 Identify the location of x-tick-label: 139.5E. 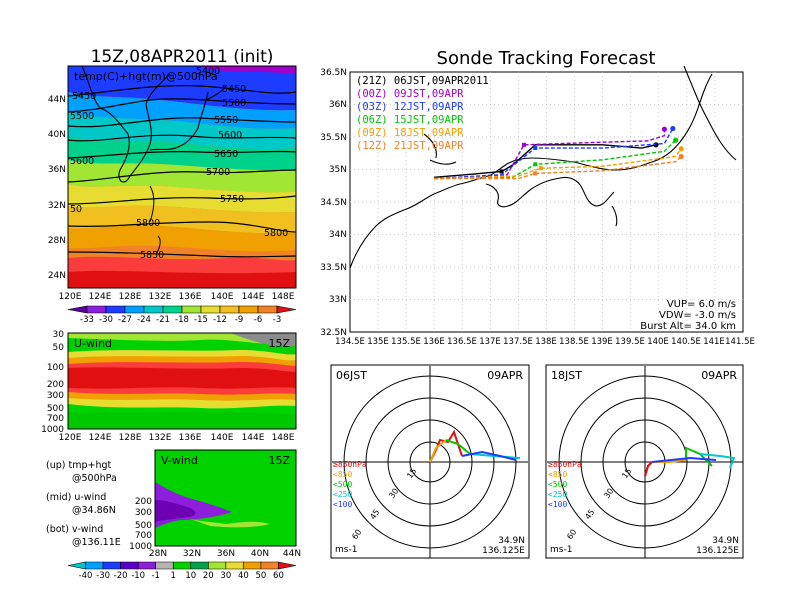
(630, 342).